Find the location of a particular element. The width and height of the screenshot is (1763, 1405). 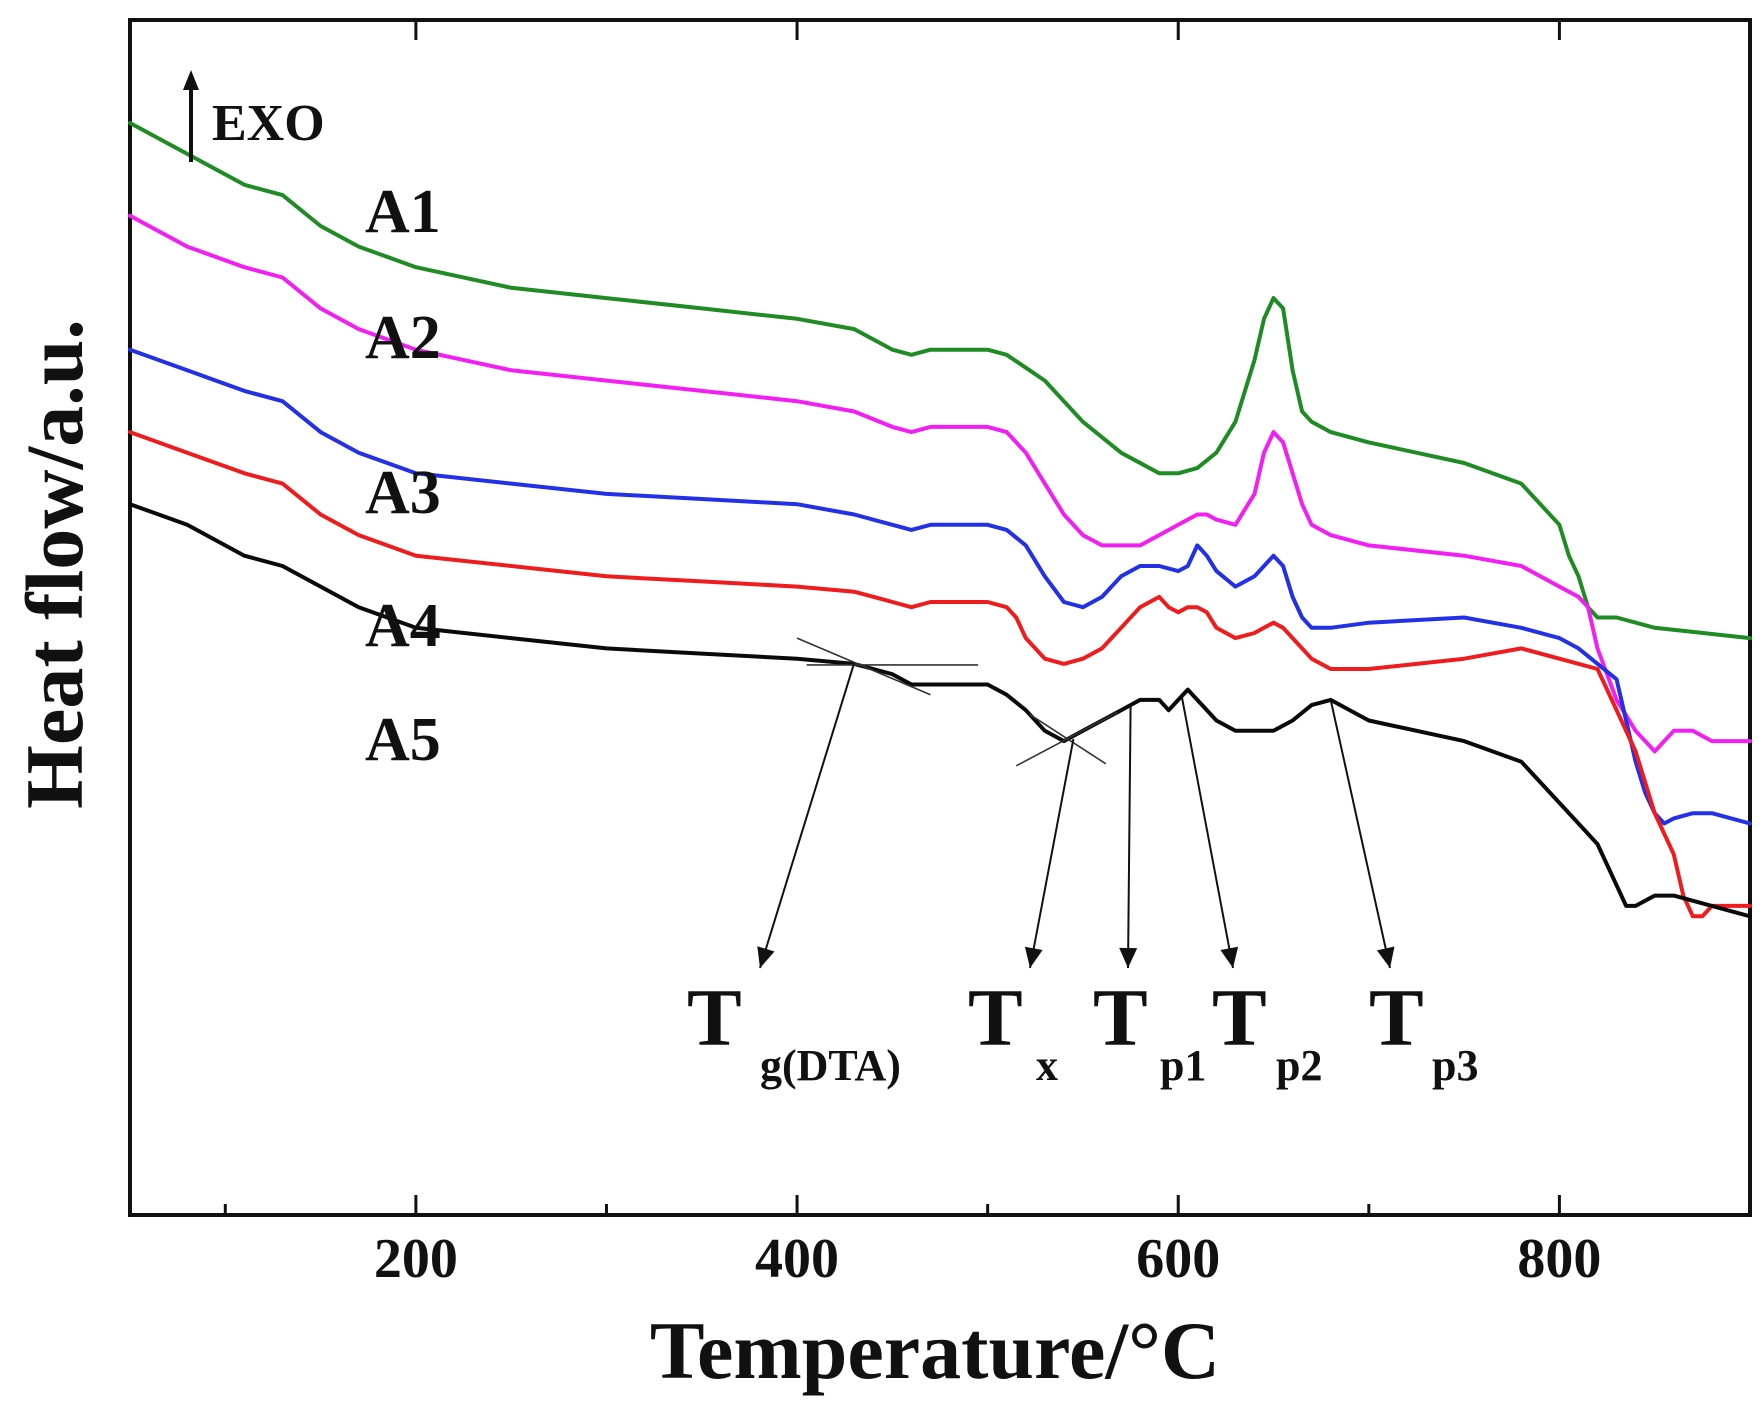

annotation-arrow-tx is located at coordinates (1052, 853).